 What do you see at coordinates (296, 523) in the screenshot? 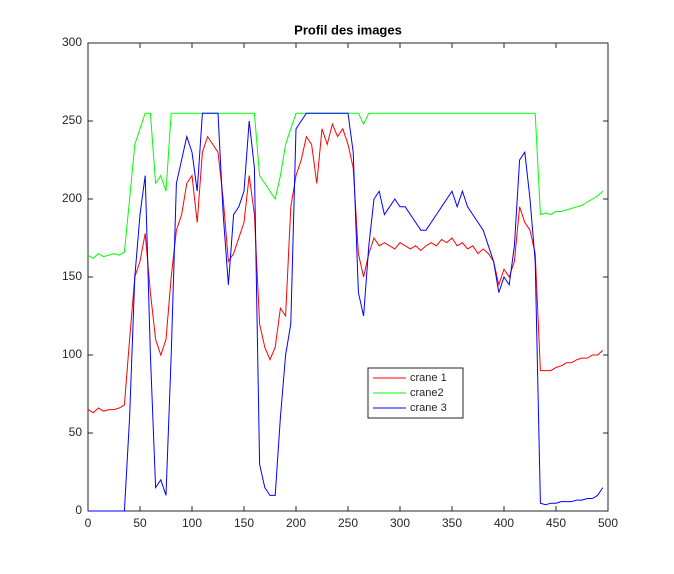
I see `x-tick-label: 200` at bounding box center [296, 523].